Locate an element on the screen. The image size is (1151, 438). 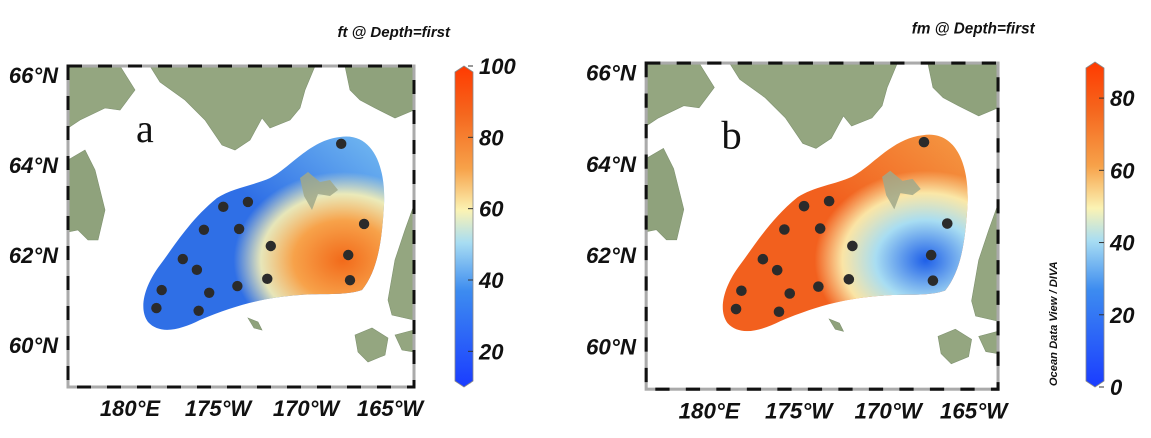
panel-letter: a is located at coordinates (145, 128).